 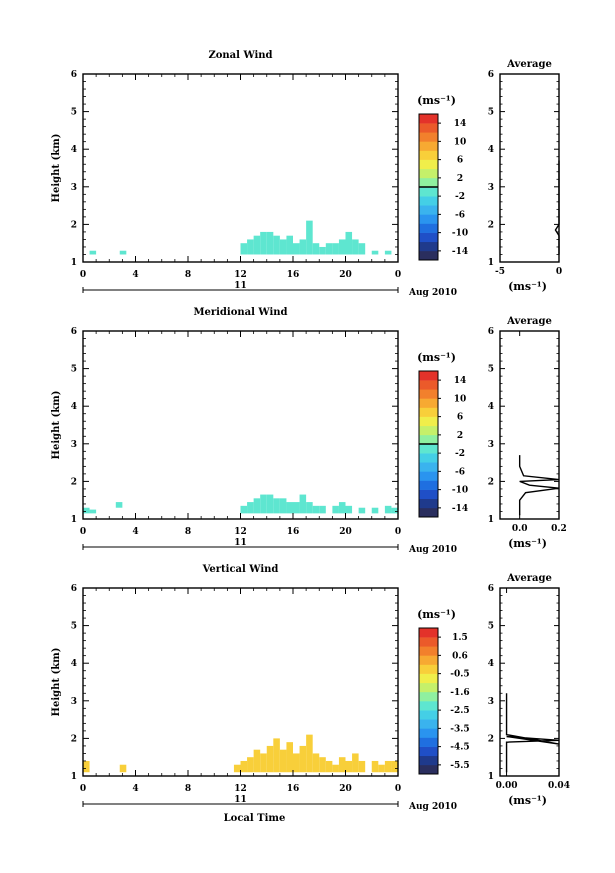 What do you see at coordinates (240, 425) in the screenshot?
I see `plot-frame` at bounding box center [240, 425].